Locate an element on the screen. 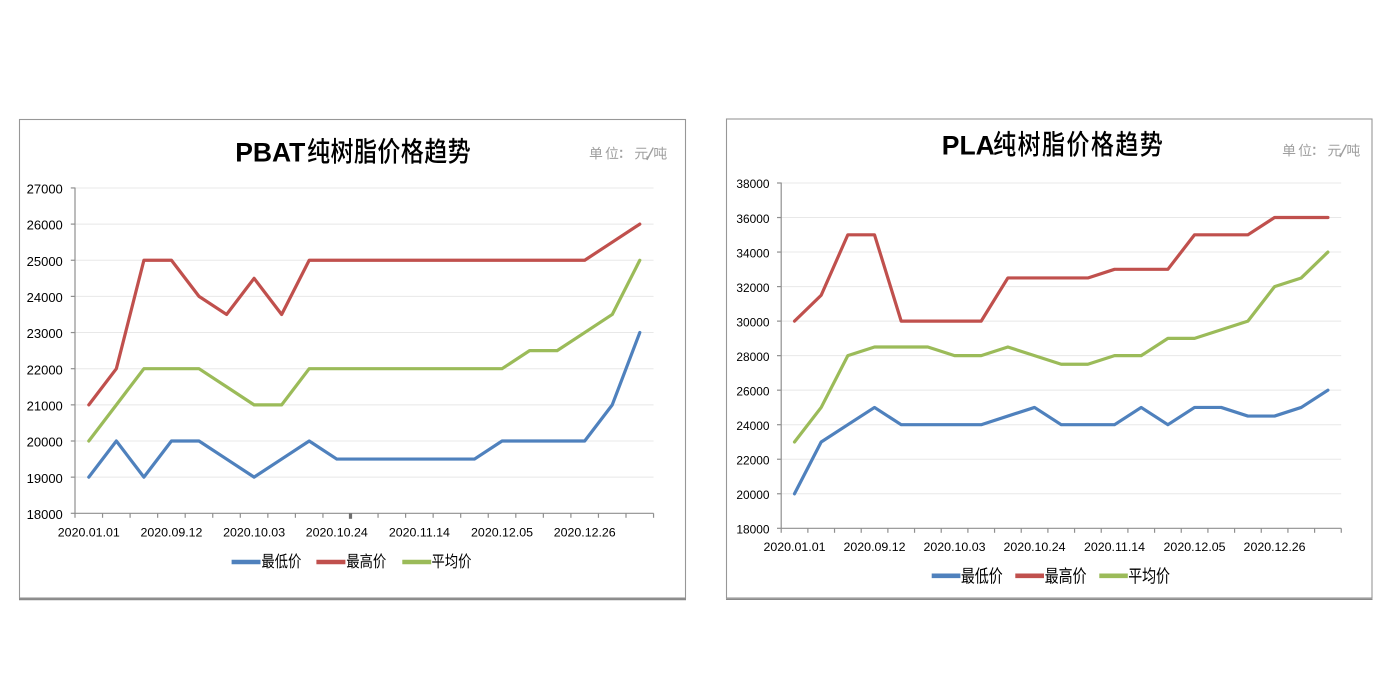 Image resolution: width=1400 pixels, height=700 pixels. svg-text: 34000 is located at coordinates (752, 253).